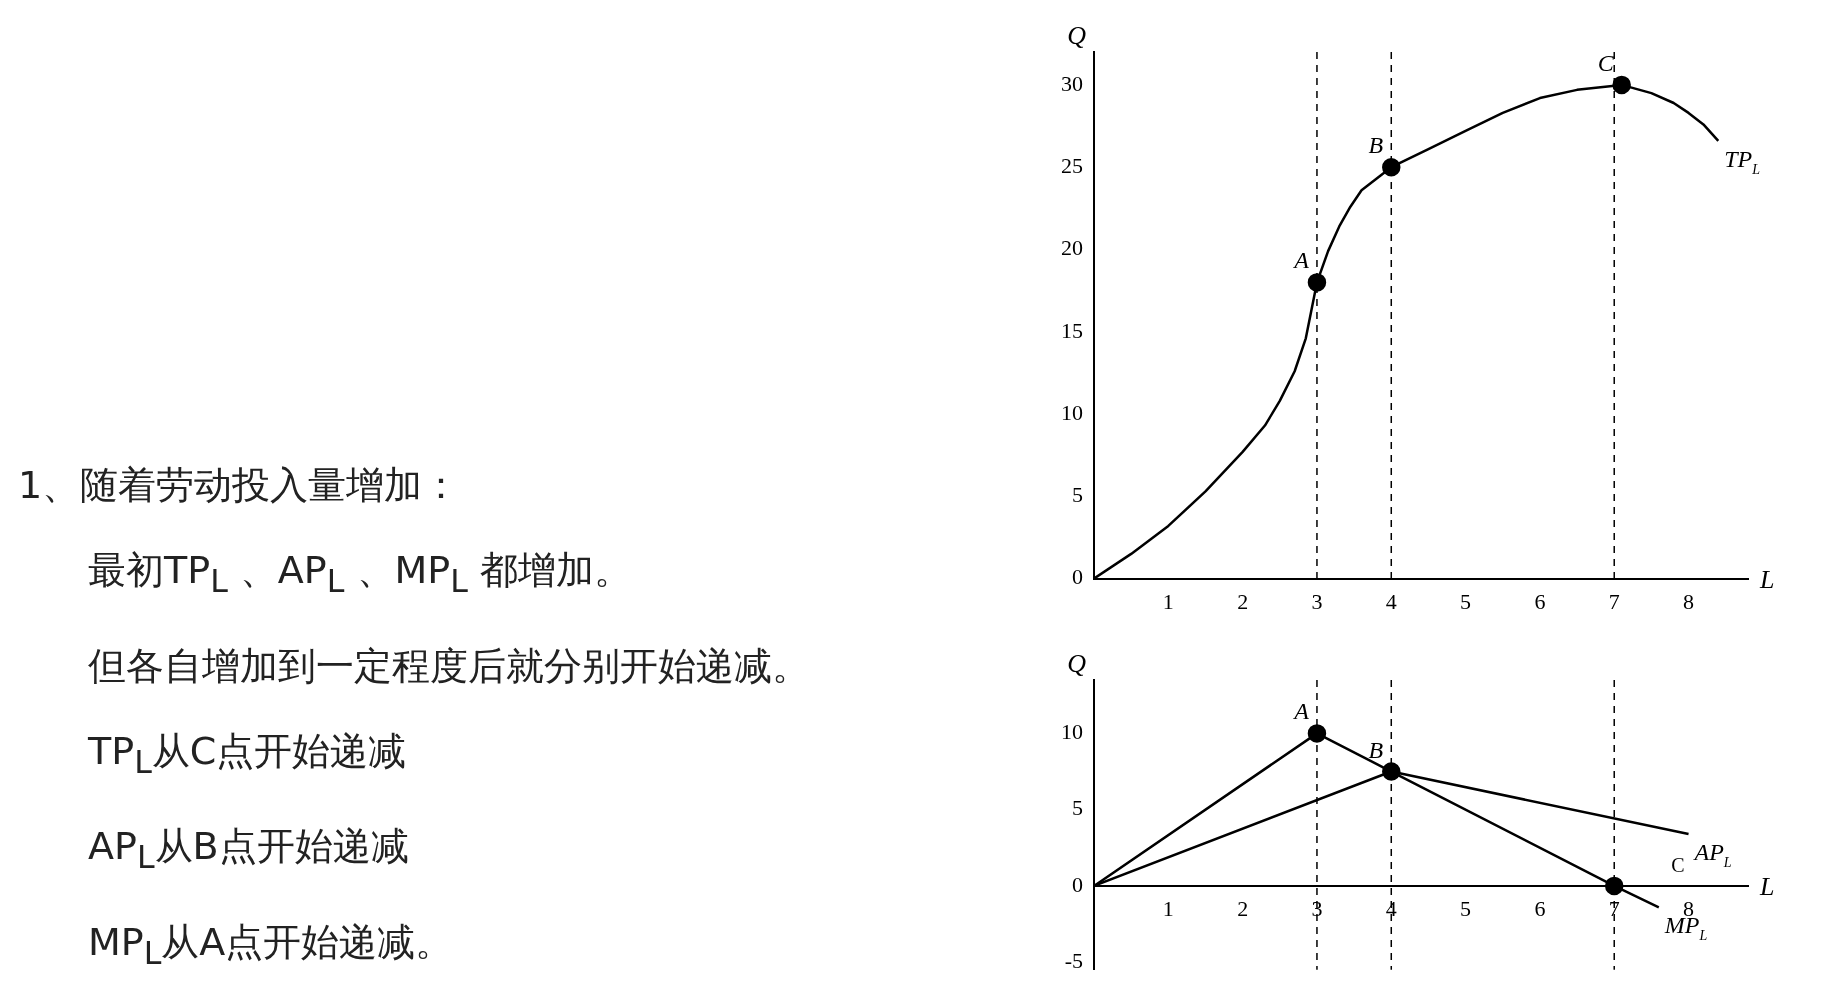 The height and width of the screenshot is (984, 1842). What do you see at coordinates (247, 754) in the screenshot?
I see `text: TP$_{L}$从C点开始递减` at bounding box center [247, 754].